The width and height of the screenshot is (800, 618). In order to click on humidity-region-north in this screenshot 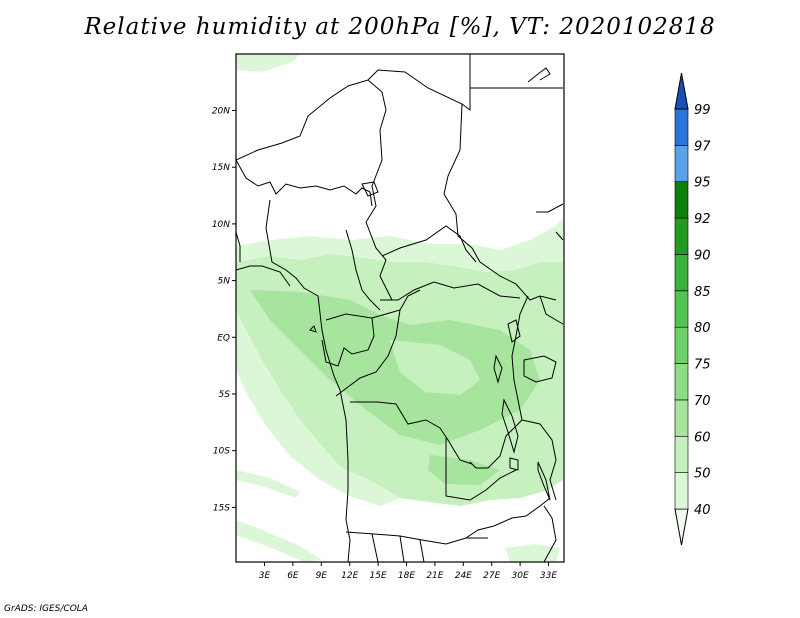, I will do `click(399, 245)`.